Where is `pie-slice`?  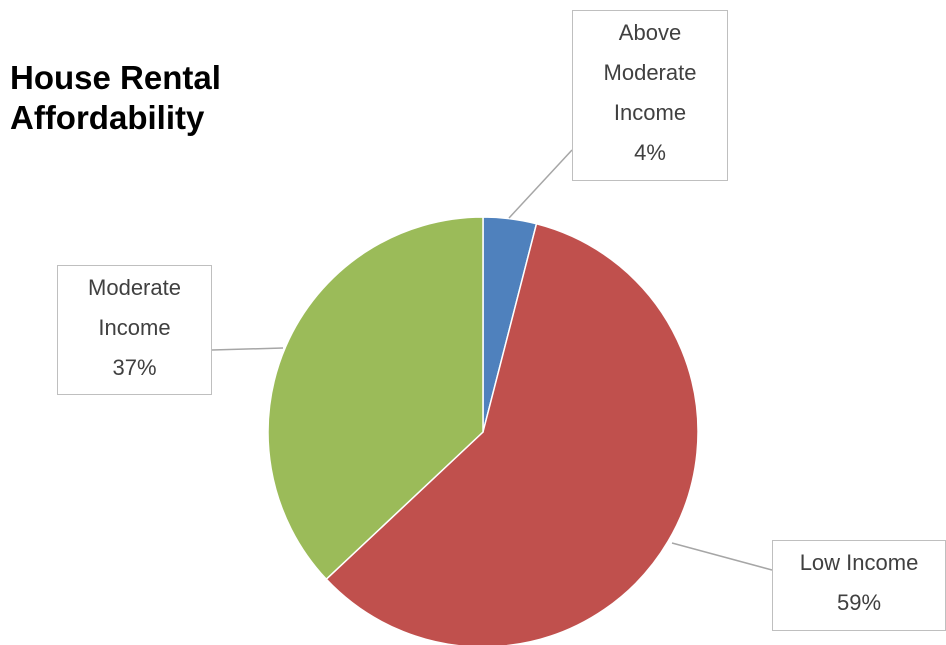 pie-slice is located at coordinates (375, 398).